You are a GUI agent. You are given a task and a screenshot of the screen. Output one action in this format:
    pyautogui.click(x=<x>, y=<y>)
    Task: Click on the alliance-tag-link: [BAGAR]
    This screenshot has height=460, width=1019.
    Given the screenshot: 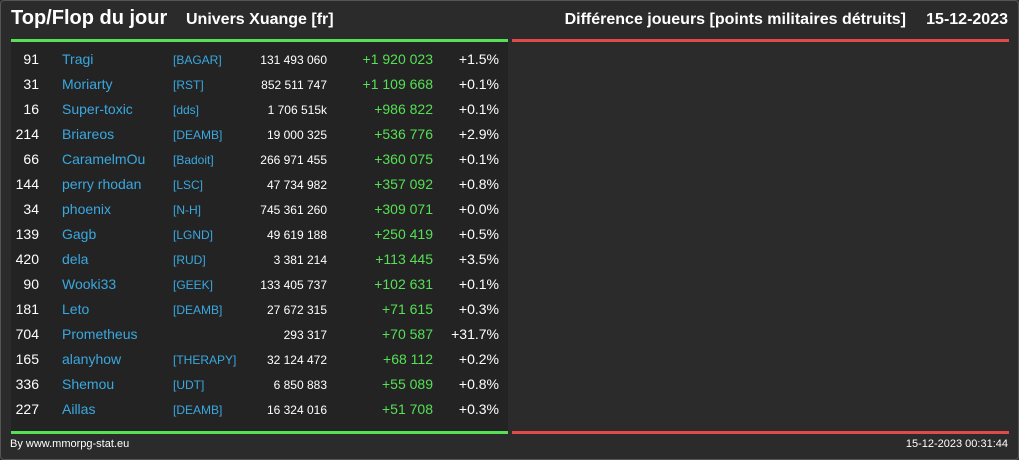 What is the action you would take?
    pyautogui.click(x=197, y=60)
    